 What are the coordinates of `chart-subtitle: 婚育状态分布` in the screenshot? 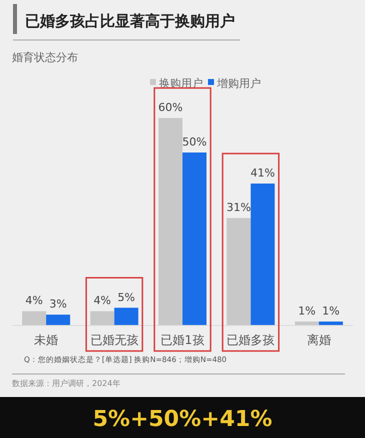 It's located at (45, 57).